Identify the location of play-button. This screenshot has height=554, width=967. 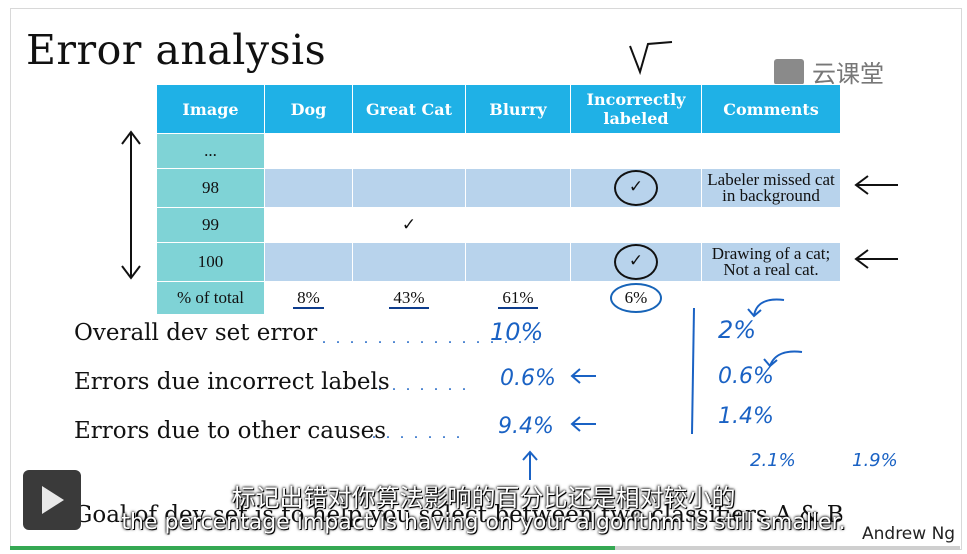
(52, 500).